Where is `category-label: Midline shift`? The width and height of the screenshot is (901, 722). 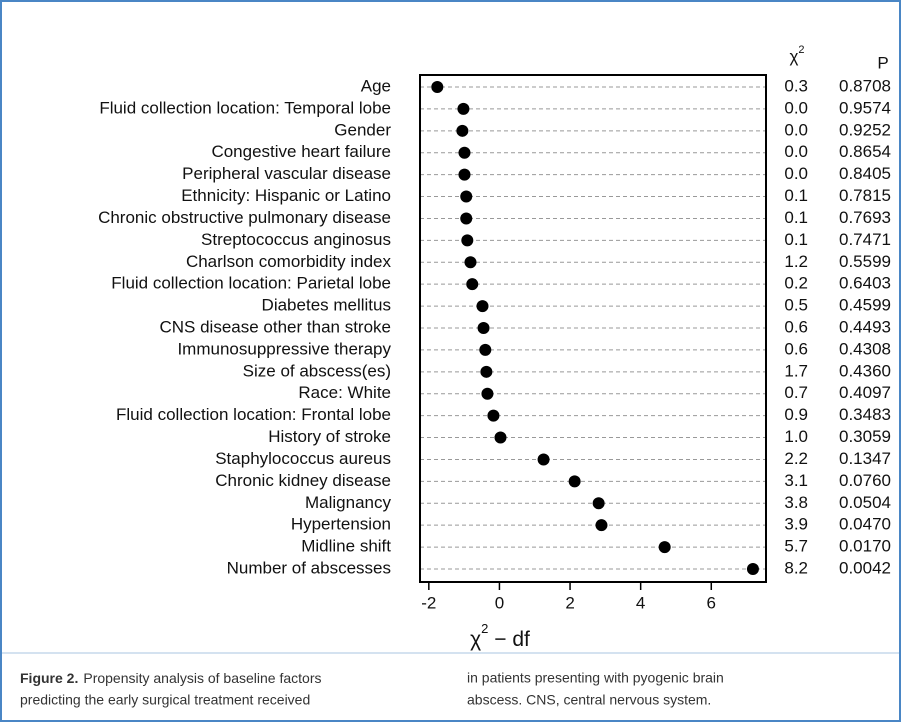 category-label: Midline shift is located at coordinates (346, 546).